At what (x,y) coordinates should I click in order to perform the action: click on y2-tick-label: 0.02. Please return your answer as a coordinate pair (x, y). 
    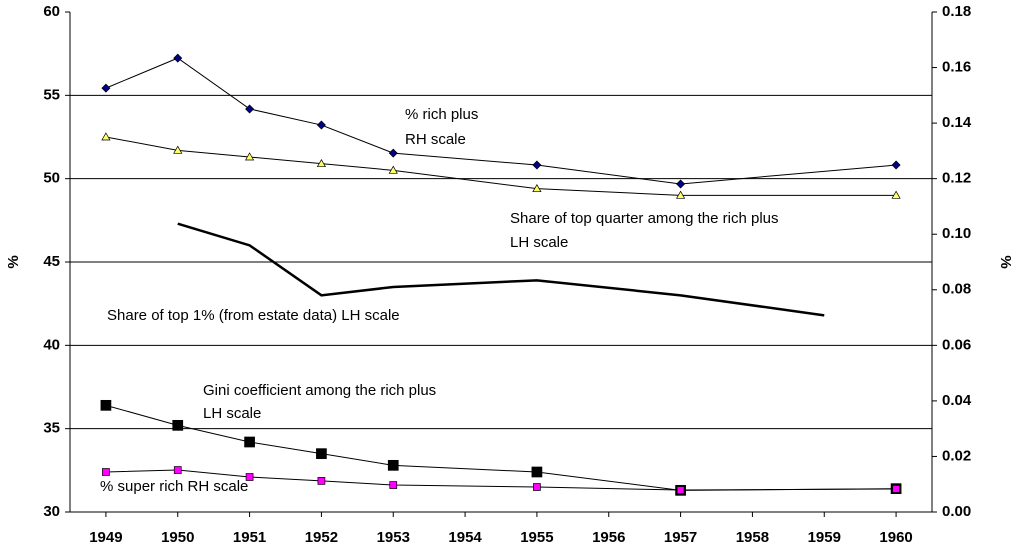
    Looking at the image, I should click on (956, 455).